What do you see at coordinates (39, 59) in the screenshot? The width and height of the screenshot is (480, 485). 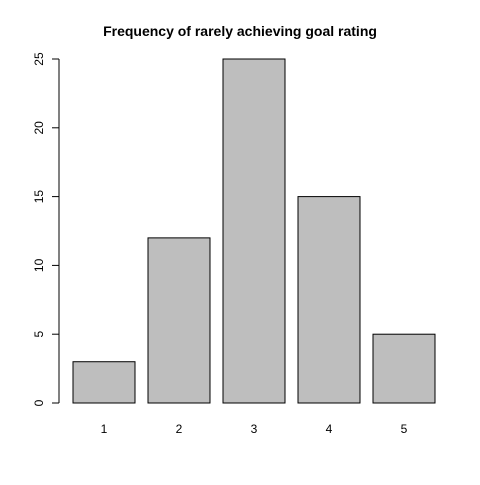 I see `y-tick-label: 25` at bounding box center [39, 59].